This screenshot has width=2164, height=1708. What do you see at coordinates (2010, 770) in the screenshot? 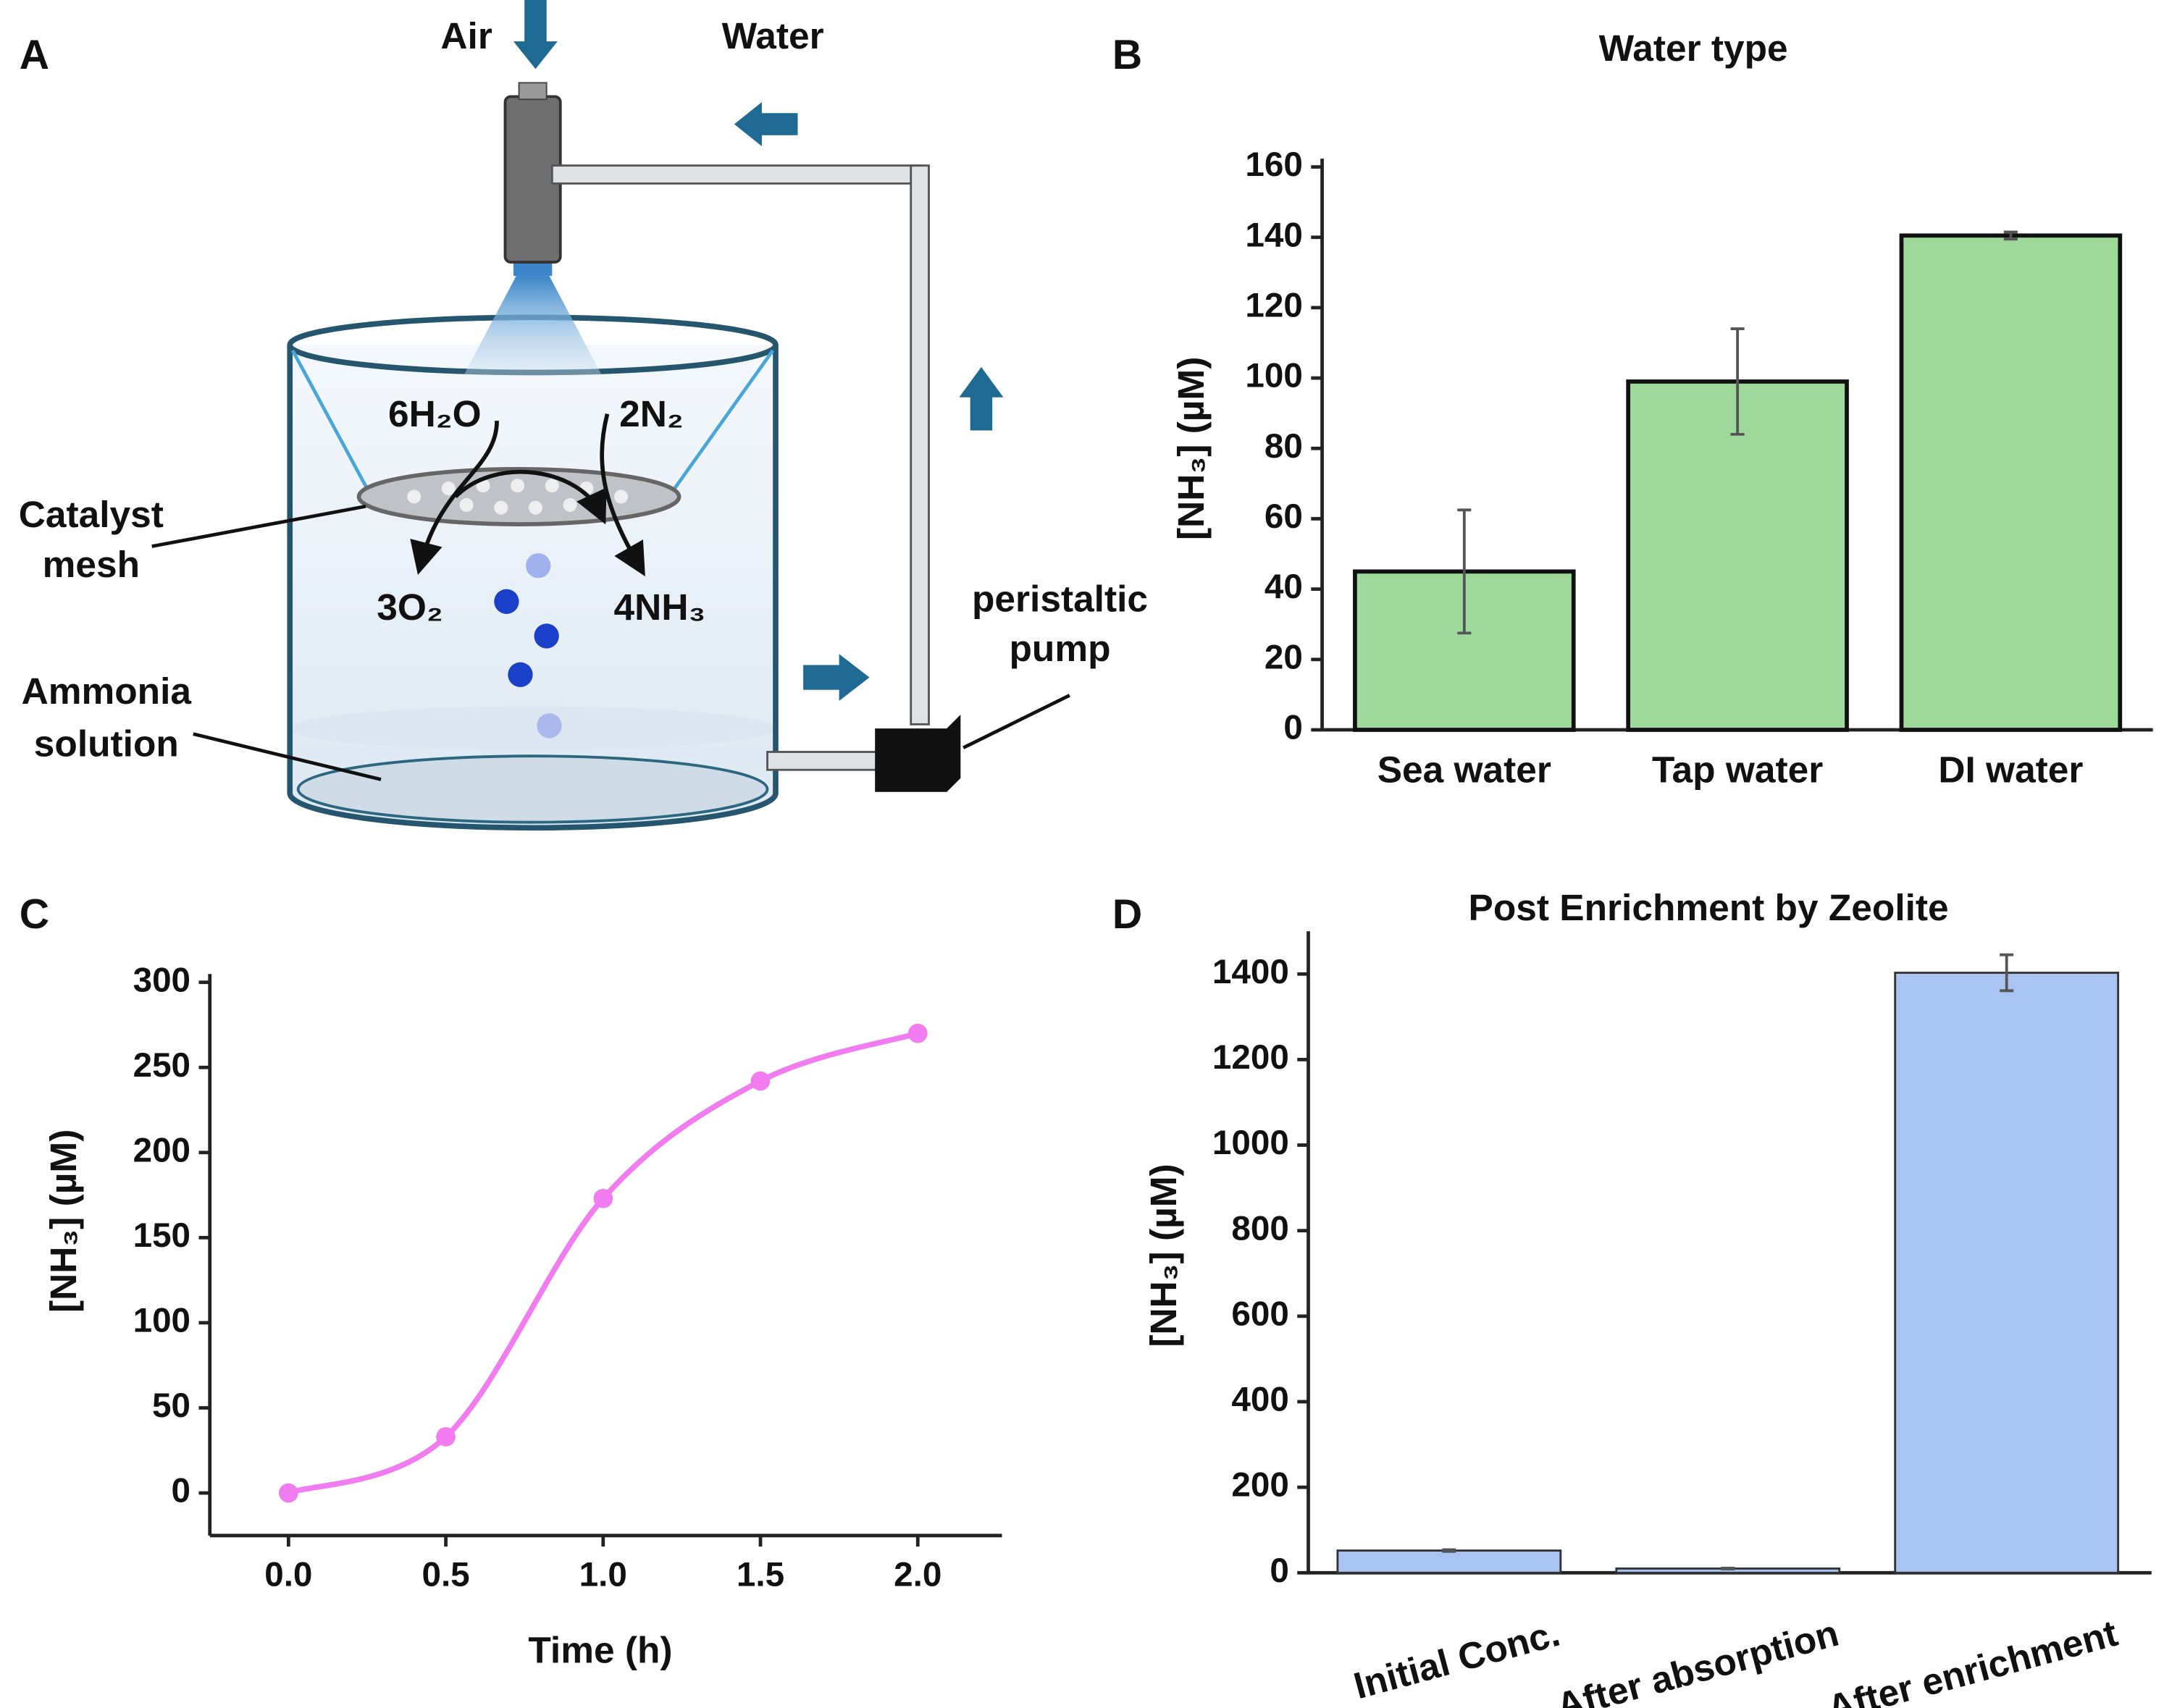
I see `x-tick-label: DI water` at bounding box center [2010, 770].